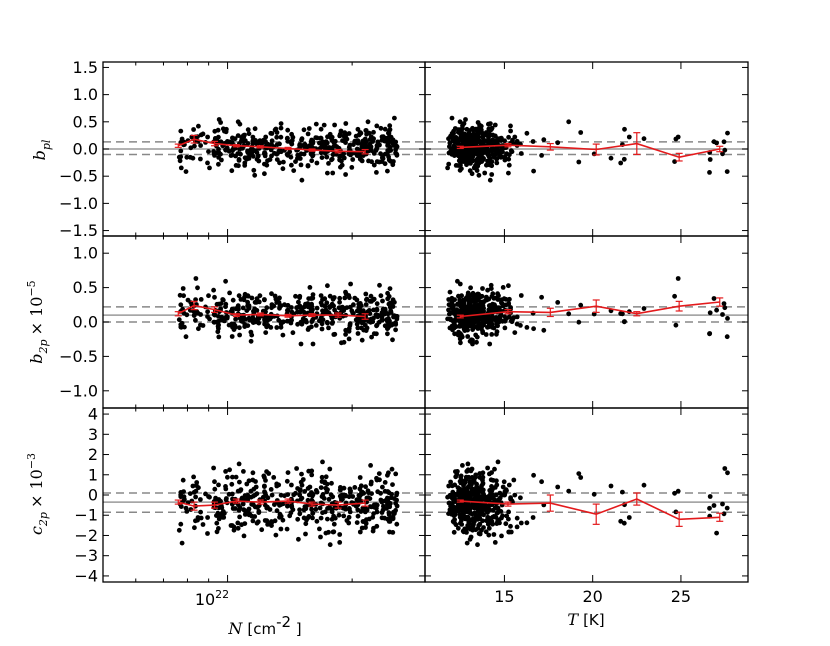 This screenshot has width=830, height=646. I want to click on scatter-points, so click(288, 311).